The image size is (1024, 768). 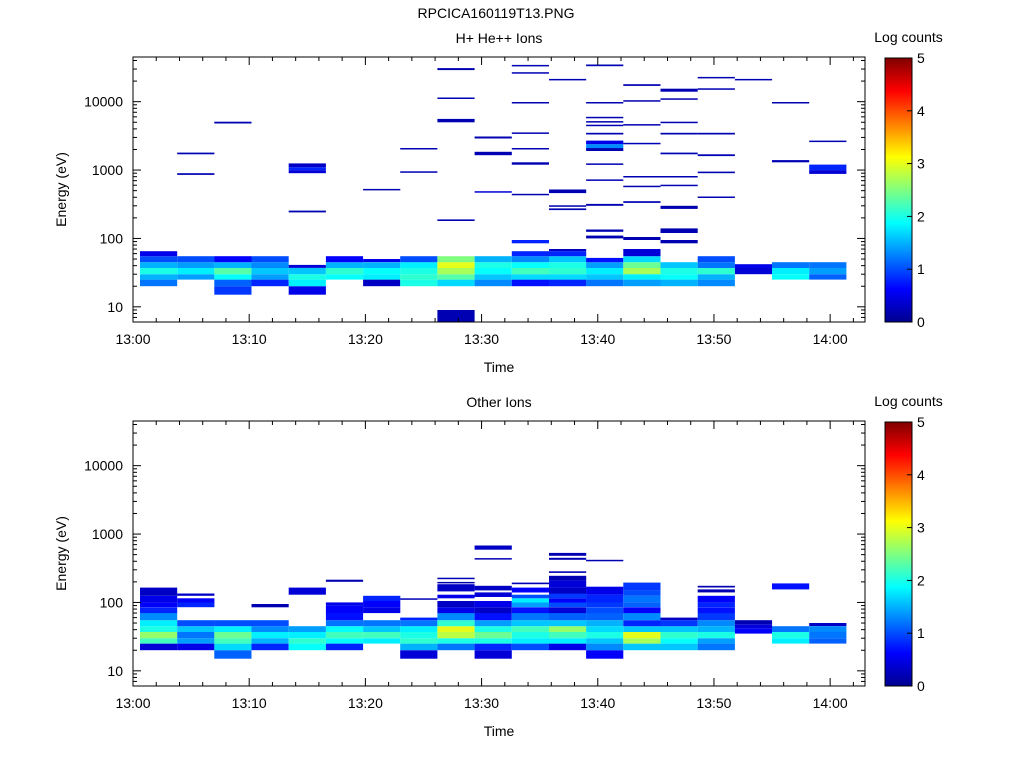 I want to click on colorbar-label: Log counts, so click(x=908, y=37).